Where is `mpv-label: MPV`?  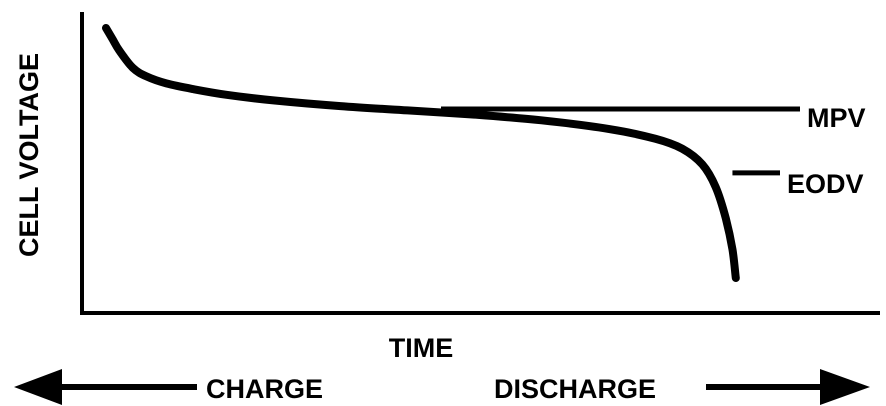 mpv-label: MPV is located at coordinates (836, 118).